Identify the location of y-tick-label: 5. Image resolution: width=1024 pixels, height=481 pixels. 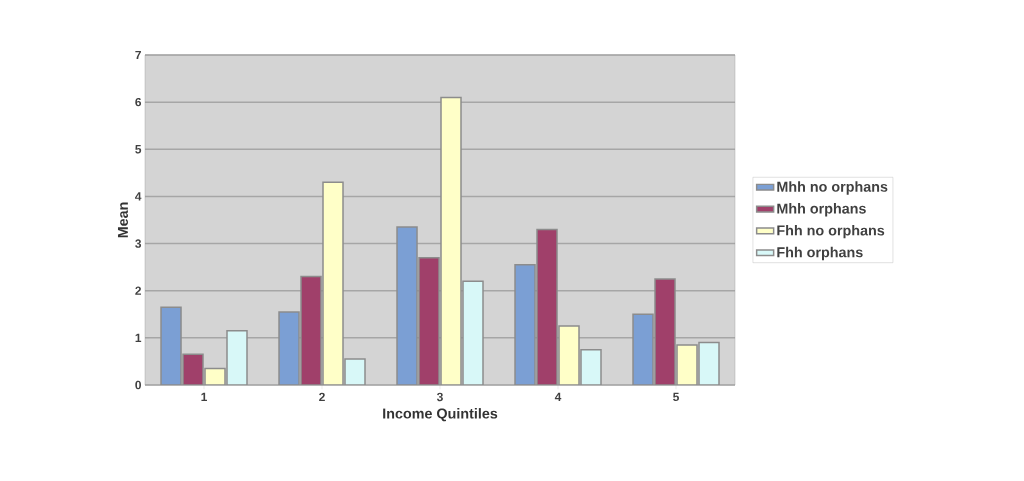
(138, 149).